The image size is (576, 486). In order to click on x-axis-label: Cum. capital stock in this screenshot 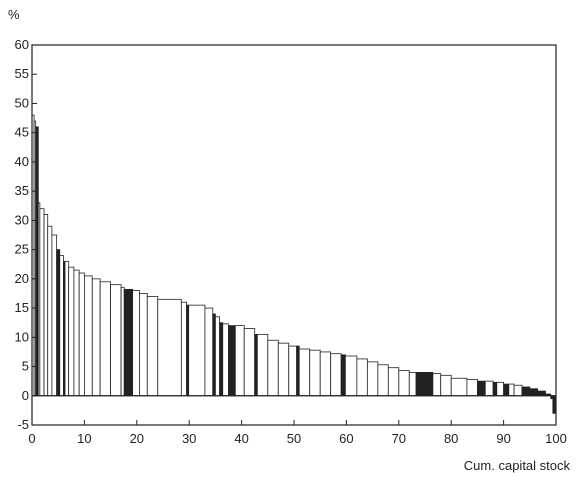, I will do `click(517, 465)`.